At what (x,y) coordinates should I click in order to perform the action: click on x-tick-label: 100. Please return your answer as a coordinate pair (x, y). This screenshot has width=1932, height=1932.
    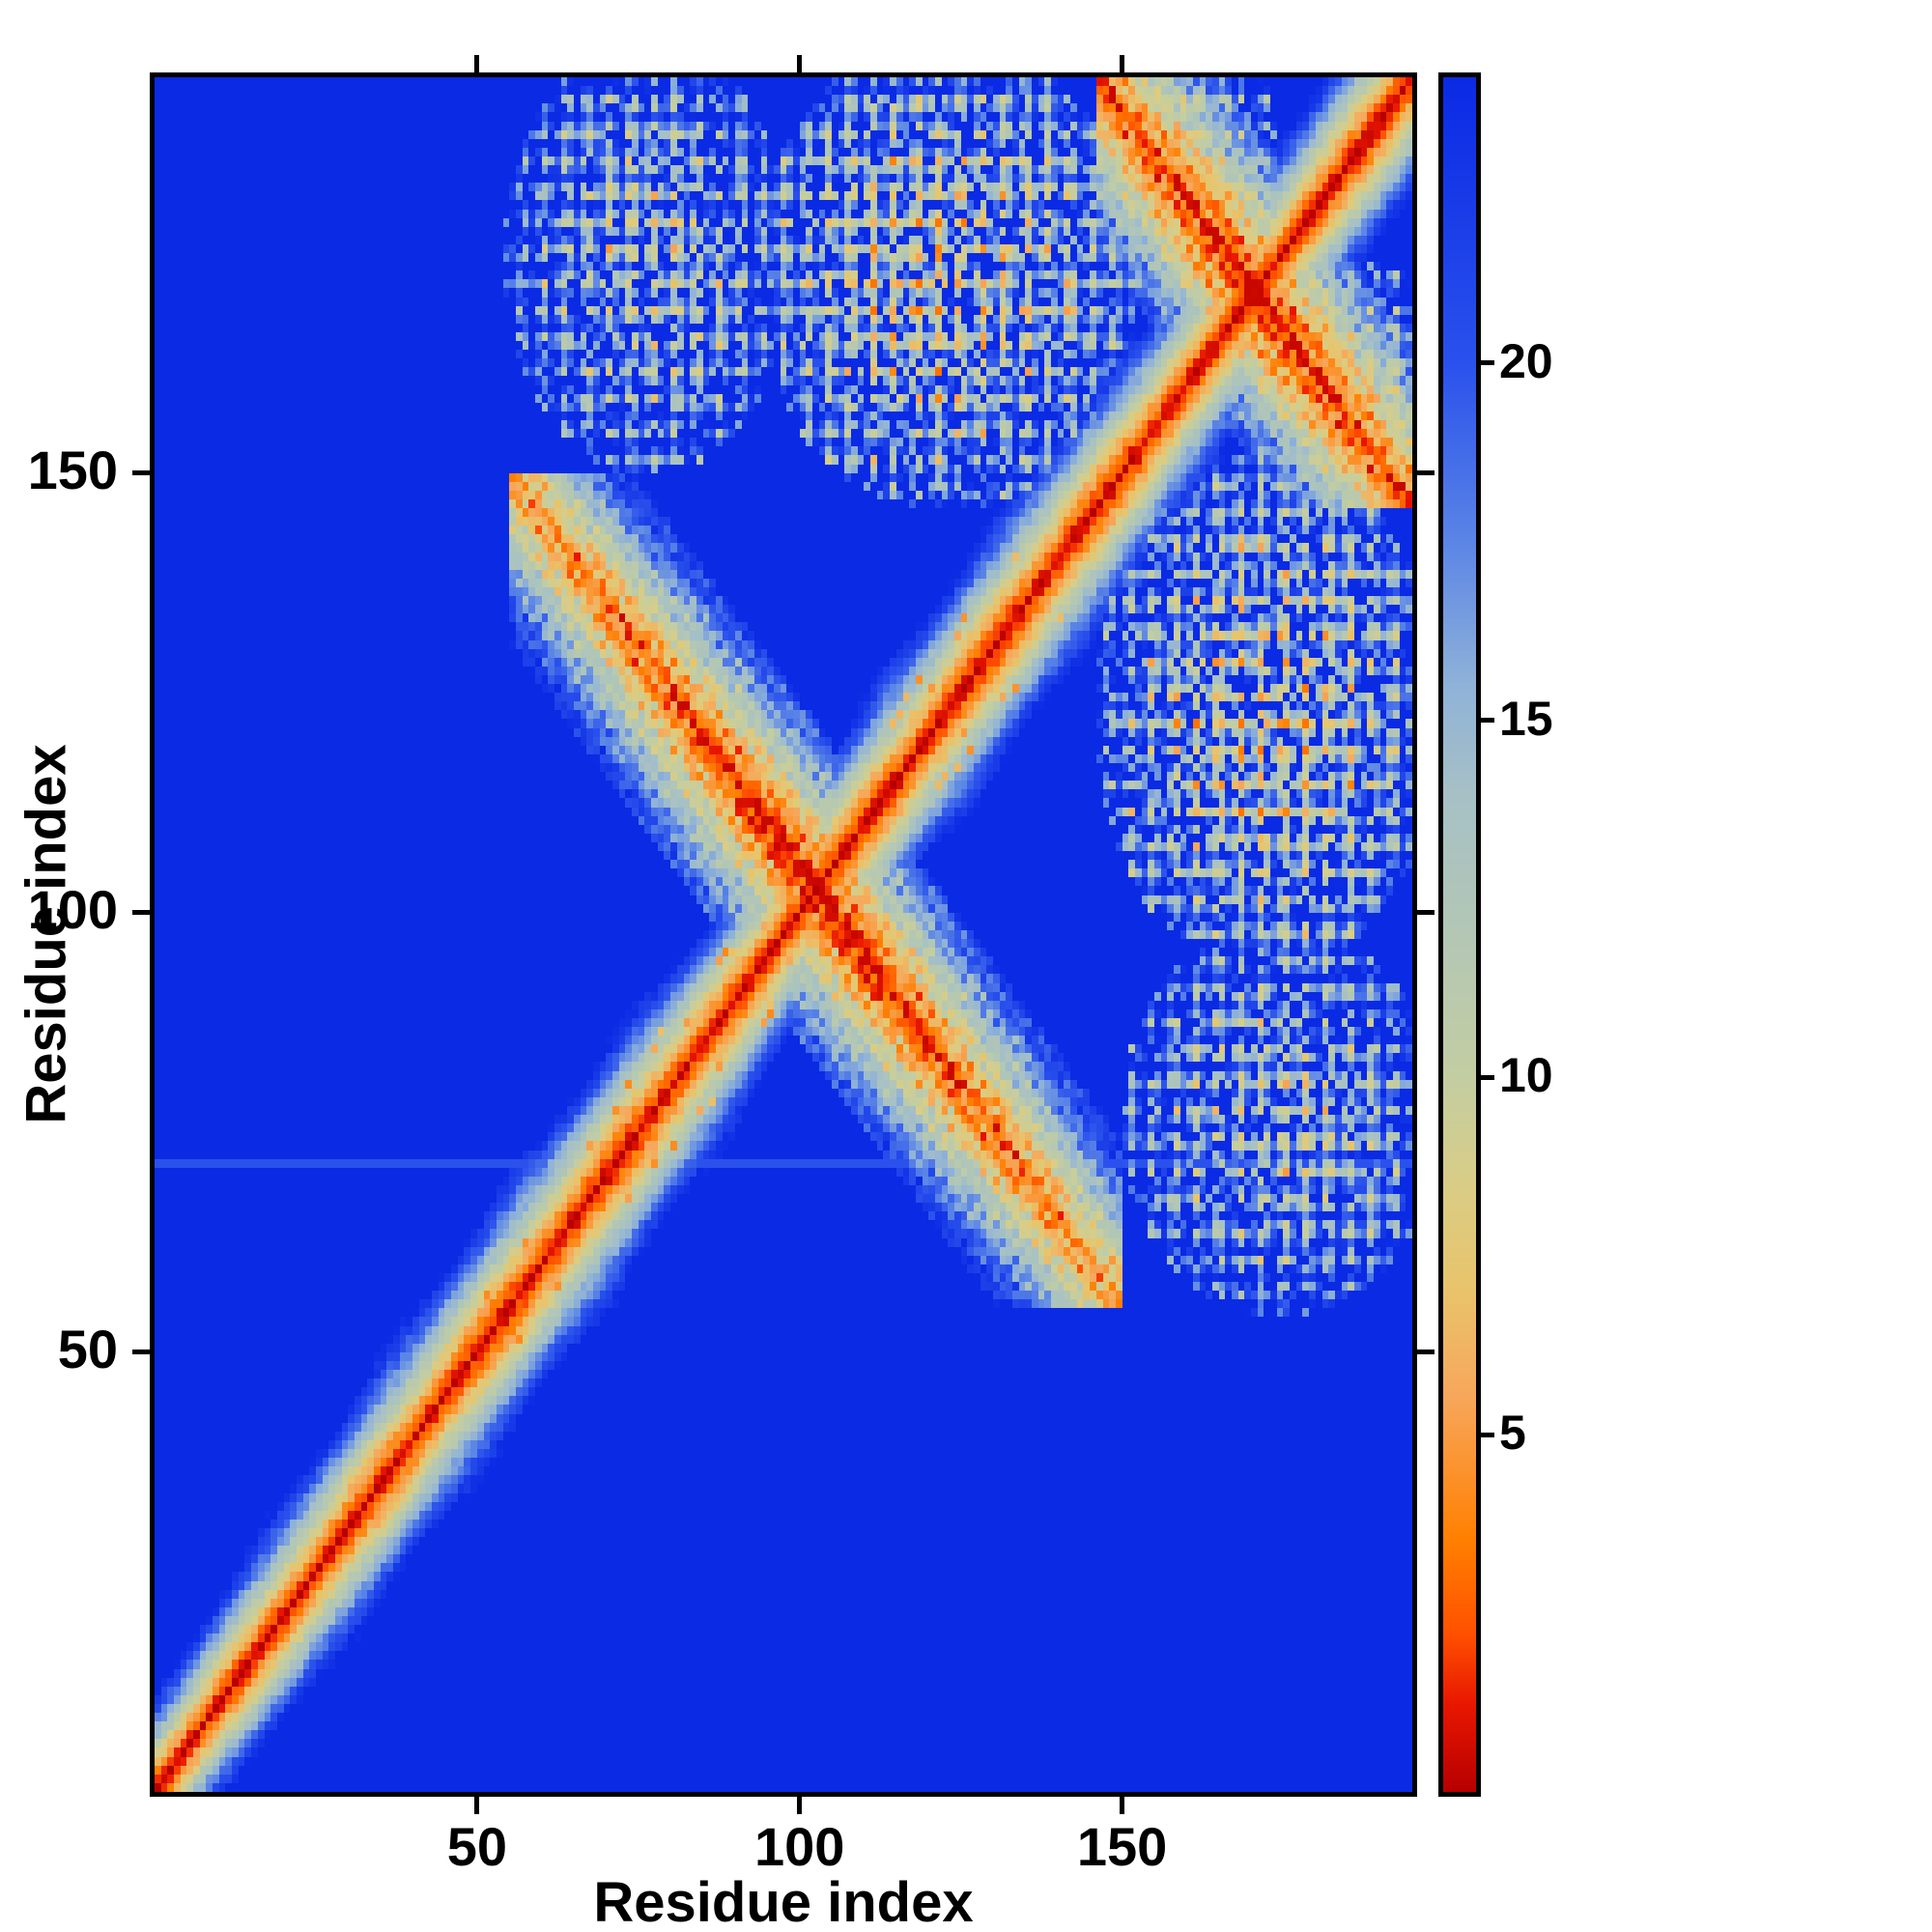
    Looking at the image, I should click on (799, 1846).